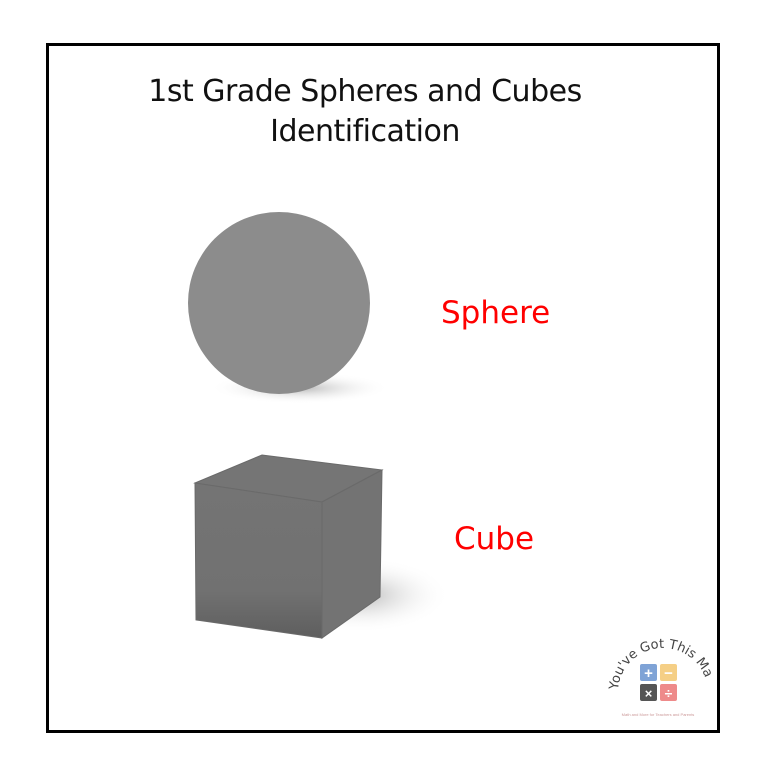  I want to click on cube-shape, so click(321, 546).